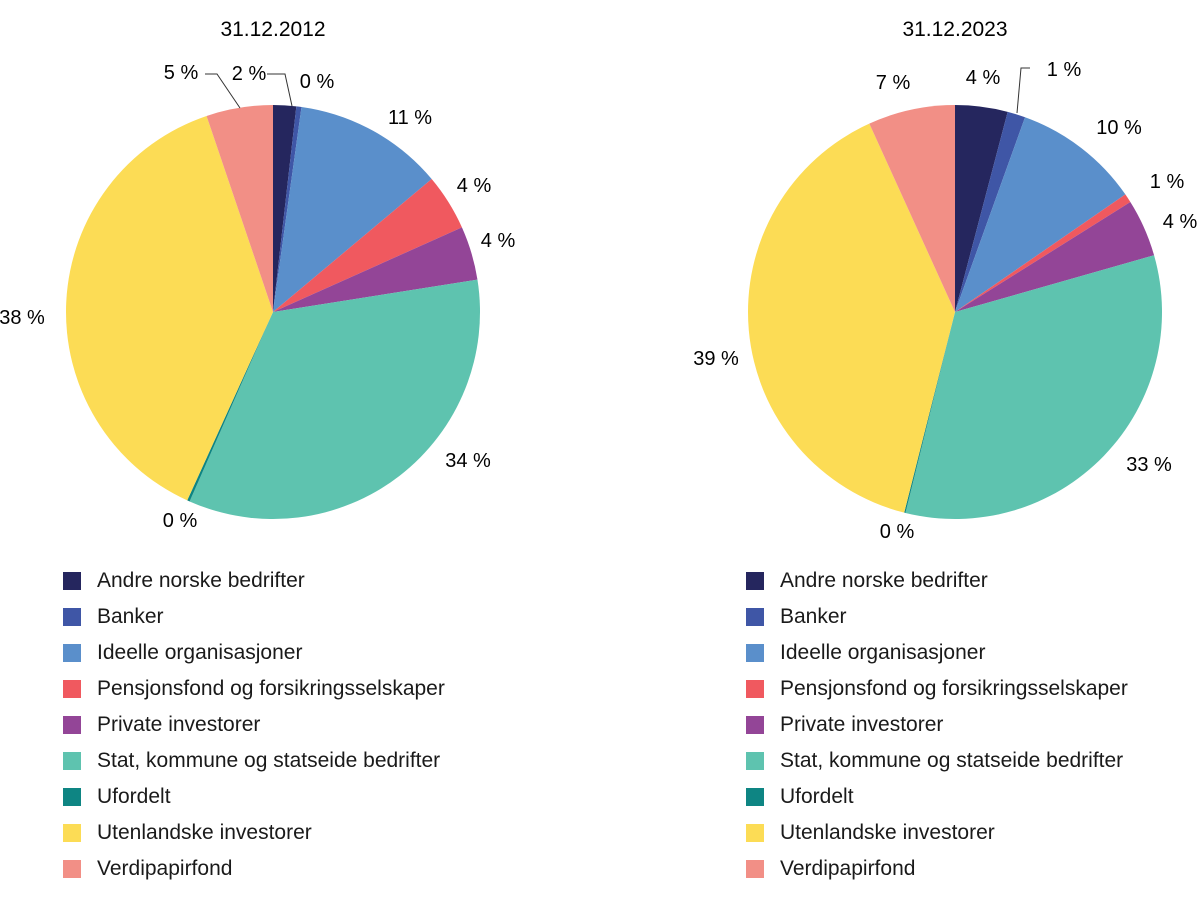  What do you see at coordinates (181, 73) in the screenshot?
I see `data-label: 5 %` at bounding box center [181, 73].